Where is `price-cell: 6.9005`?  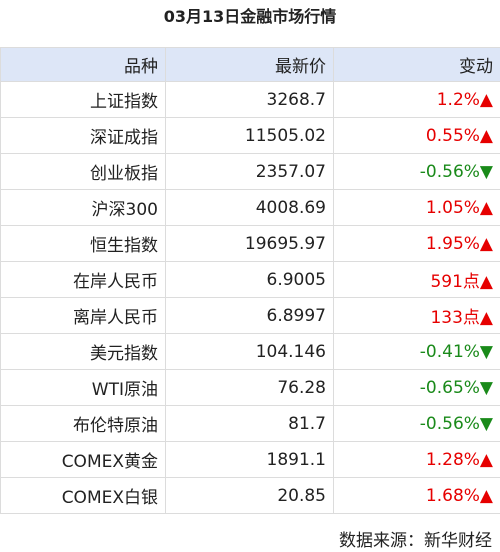 price-cell: 6.9005 is located at coordinates (249, 279).